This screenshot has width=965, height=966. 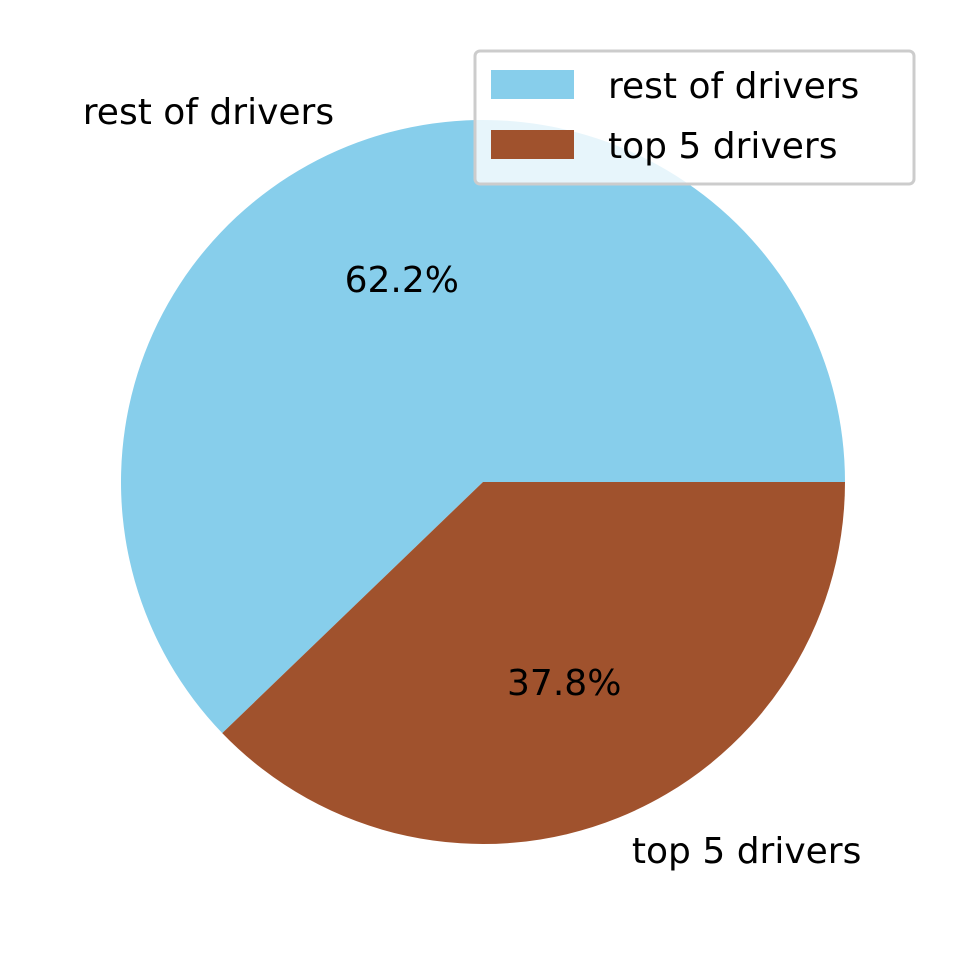 What do you see at coordinates (532, 84) in the screenshot?
I see `legend-swatch-rest-of-drivers` at bounding box center [532, 84].